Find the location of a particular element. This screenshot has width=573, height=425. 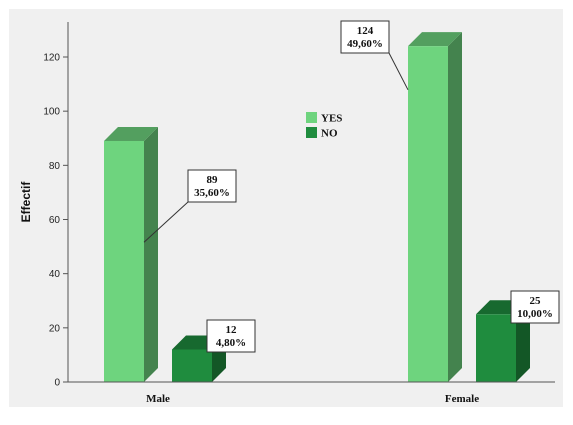

data-label-value: 25 is located at coordinates (536, 301).